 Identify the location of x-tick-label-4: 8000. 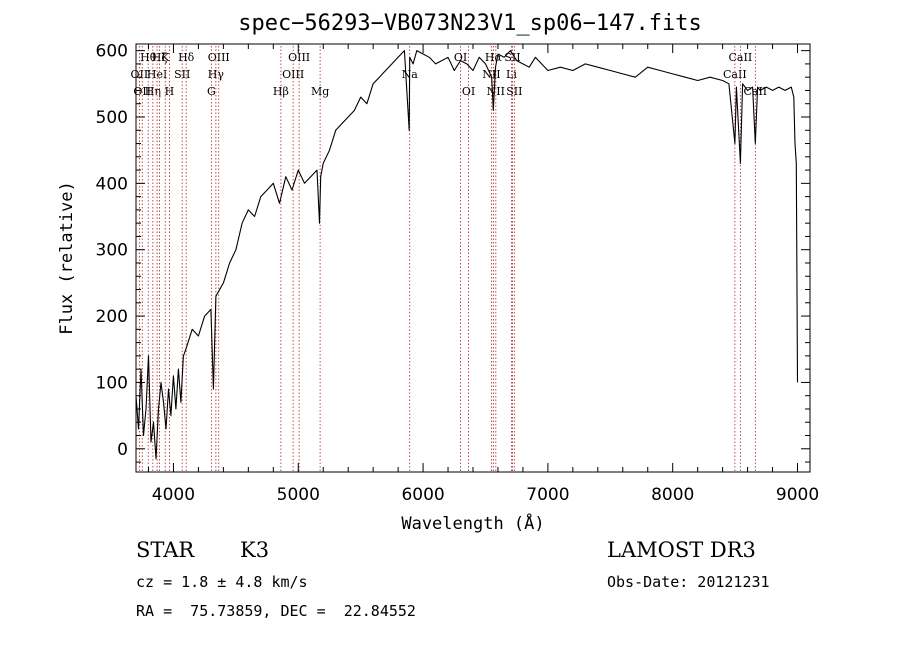
(672, 495).